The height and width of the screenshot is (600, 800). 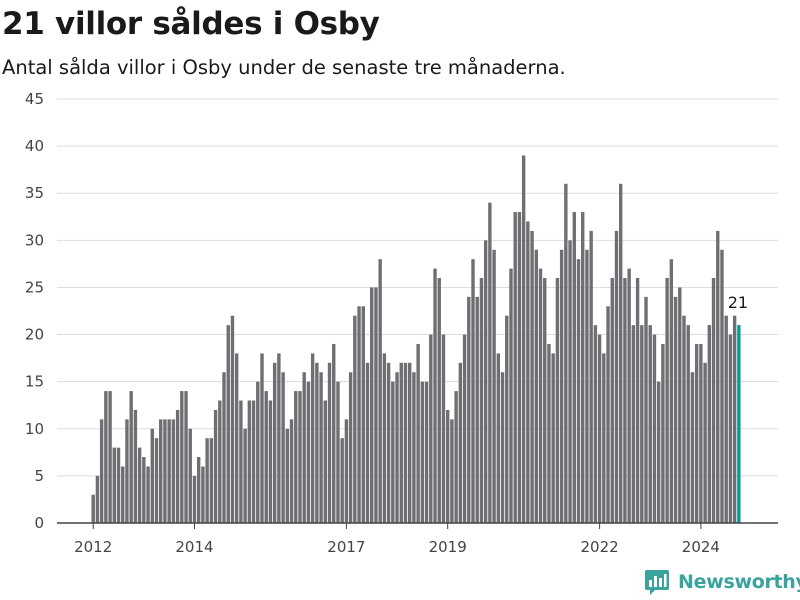 I want to click on y-tick-label: 10, so click(x=34, y=429).